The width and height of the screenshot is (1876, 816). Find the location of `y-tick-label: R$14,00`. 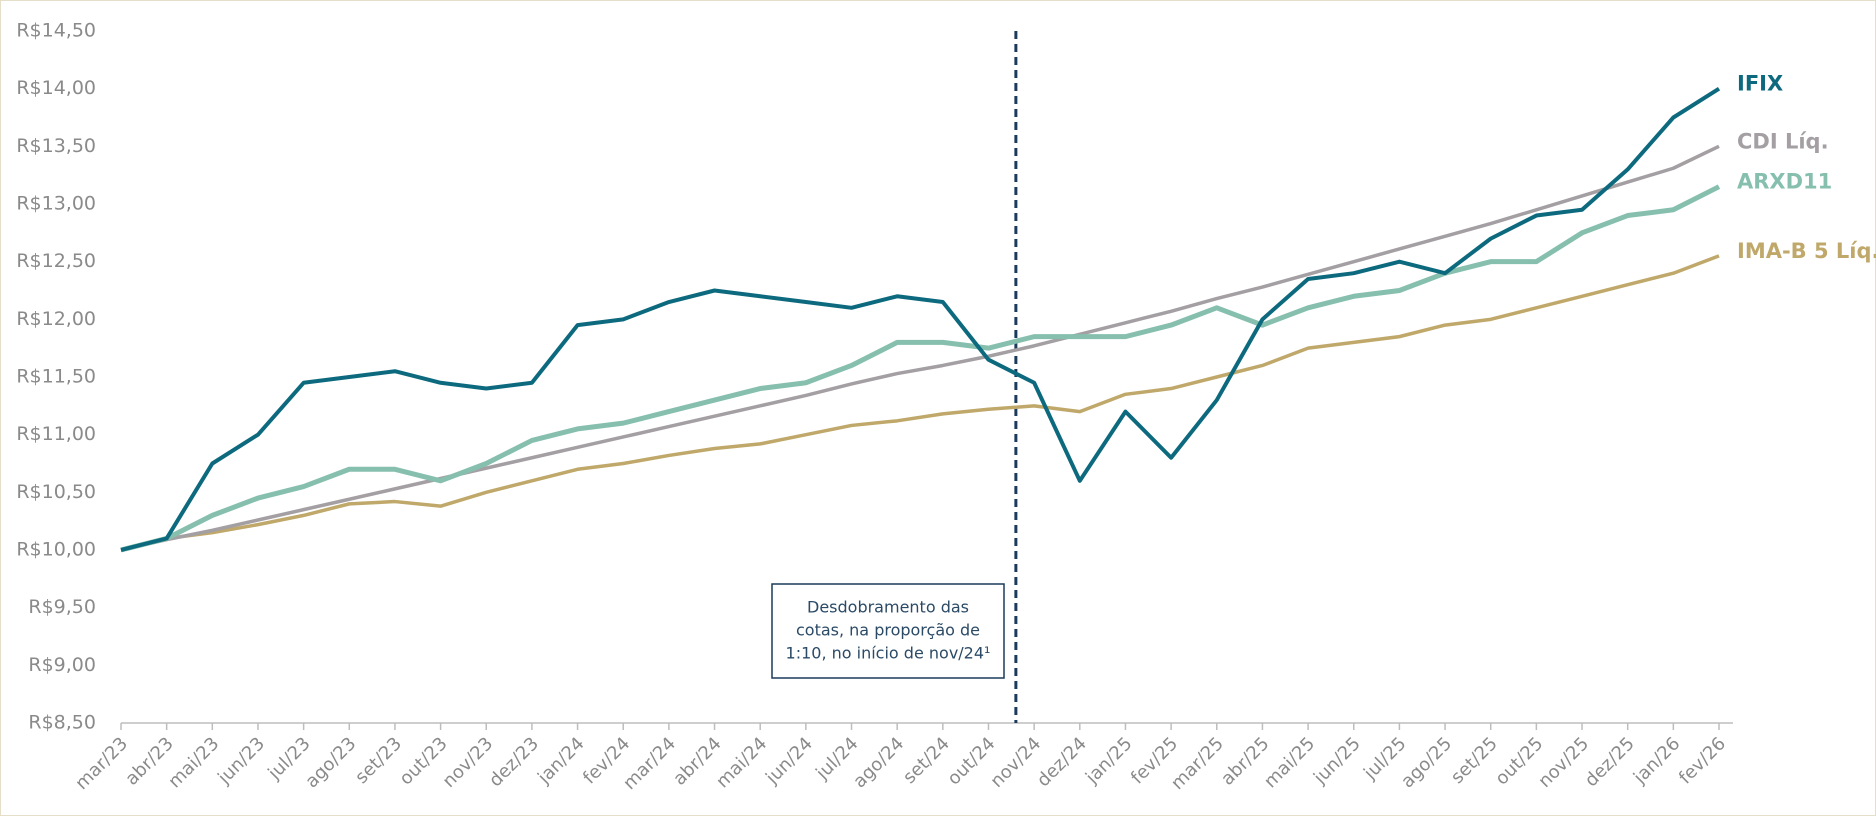

y-tick-label: R$14,00 is located at coordinates (56, 88).